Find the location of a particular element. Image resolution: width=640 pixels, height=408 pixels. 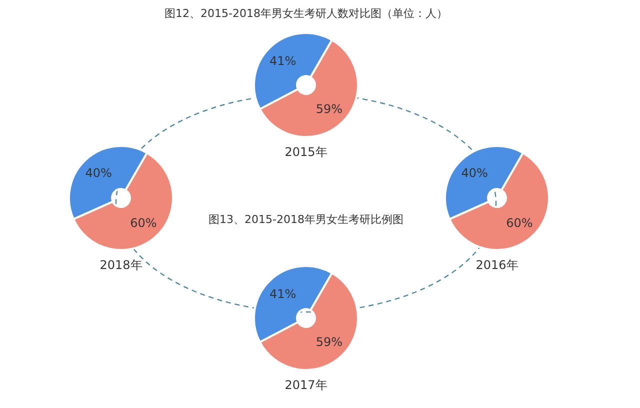

caption: 图13、2015-2018年男女生考研比例图 is located at coordinates (306, 219).